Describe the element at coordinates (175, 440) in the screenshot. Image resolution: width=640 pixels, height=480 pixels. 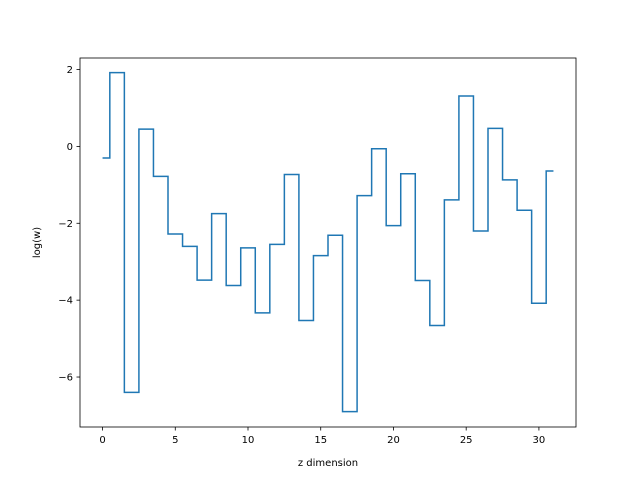
I see `x-tick-label: 5` at that location.